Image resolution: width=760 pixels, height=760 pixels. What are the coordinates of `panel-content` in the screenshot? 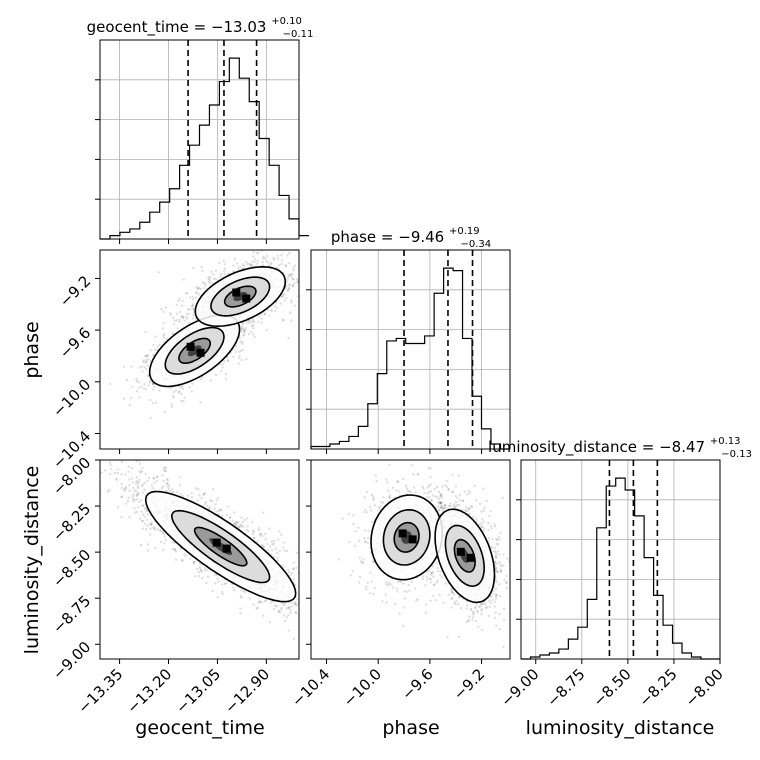 It's located at (215, 324).